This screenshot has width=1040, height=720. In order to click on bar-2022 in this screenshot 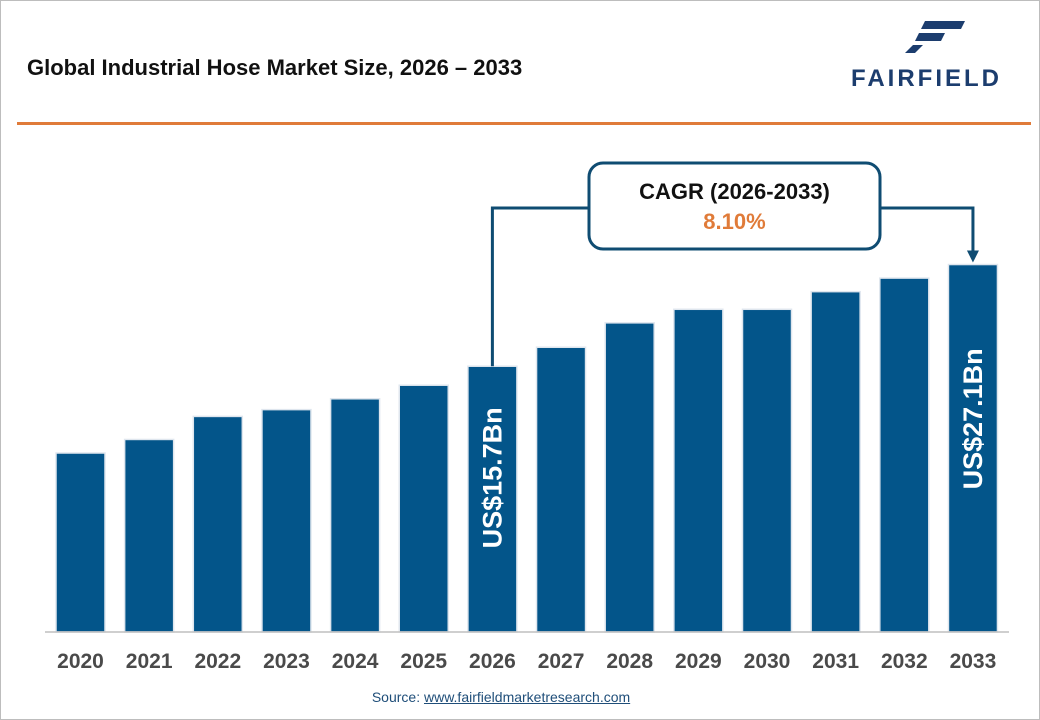, I will do `click(218, 524)`.